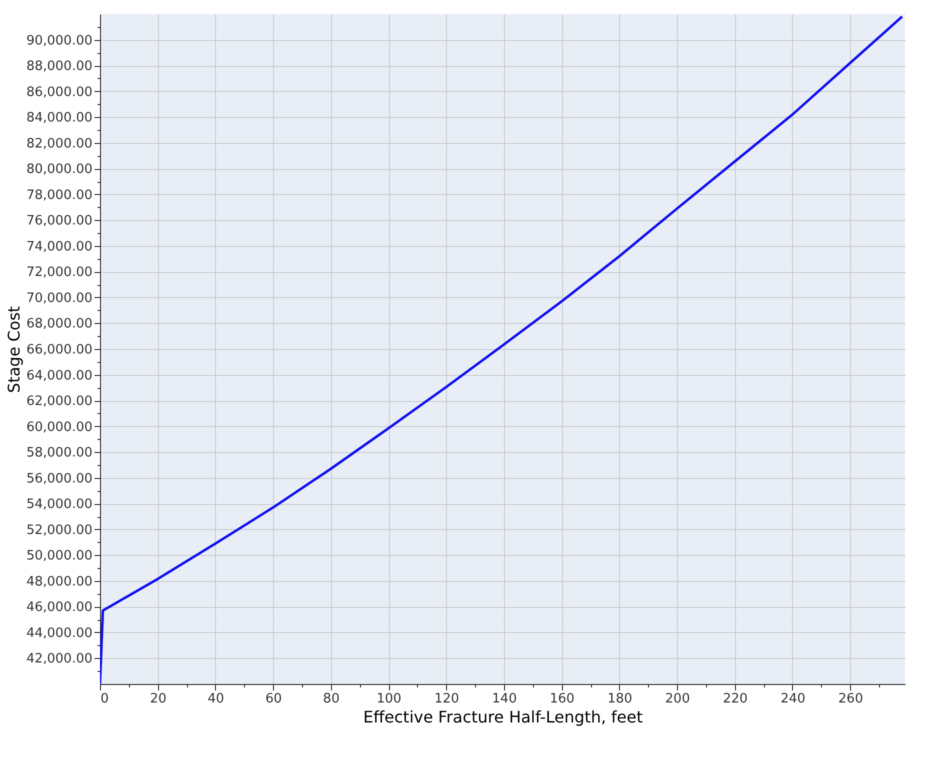 Image resolution: width=941 pixels, height=769 pixels. I want to click on x-tick-label: 240, so click(793, 699).